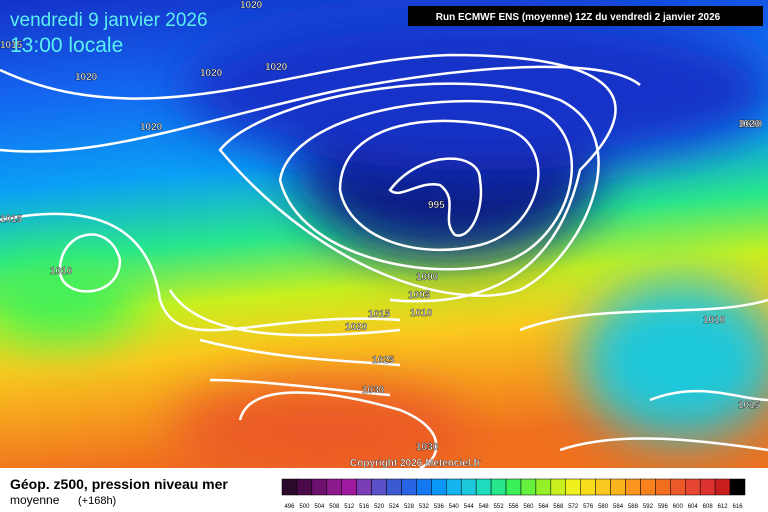 The image size is (768, 512). What do you see at coordinates (419, 295) in the screenshot?
I see `isobar-label: 1005` at bounding box center [419, 295].